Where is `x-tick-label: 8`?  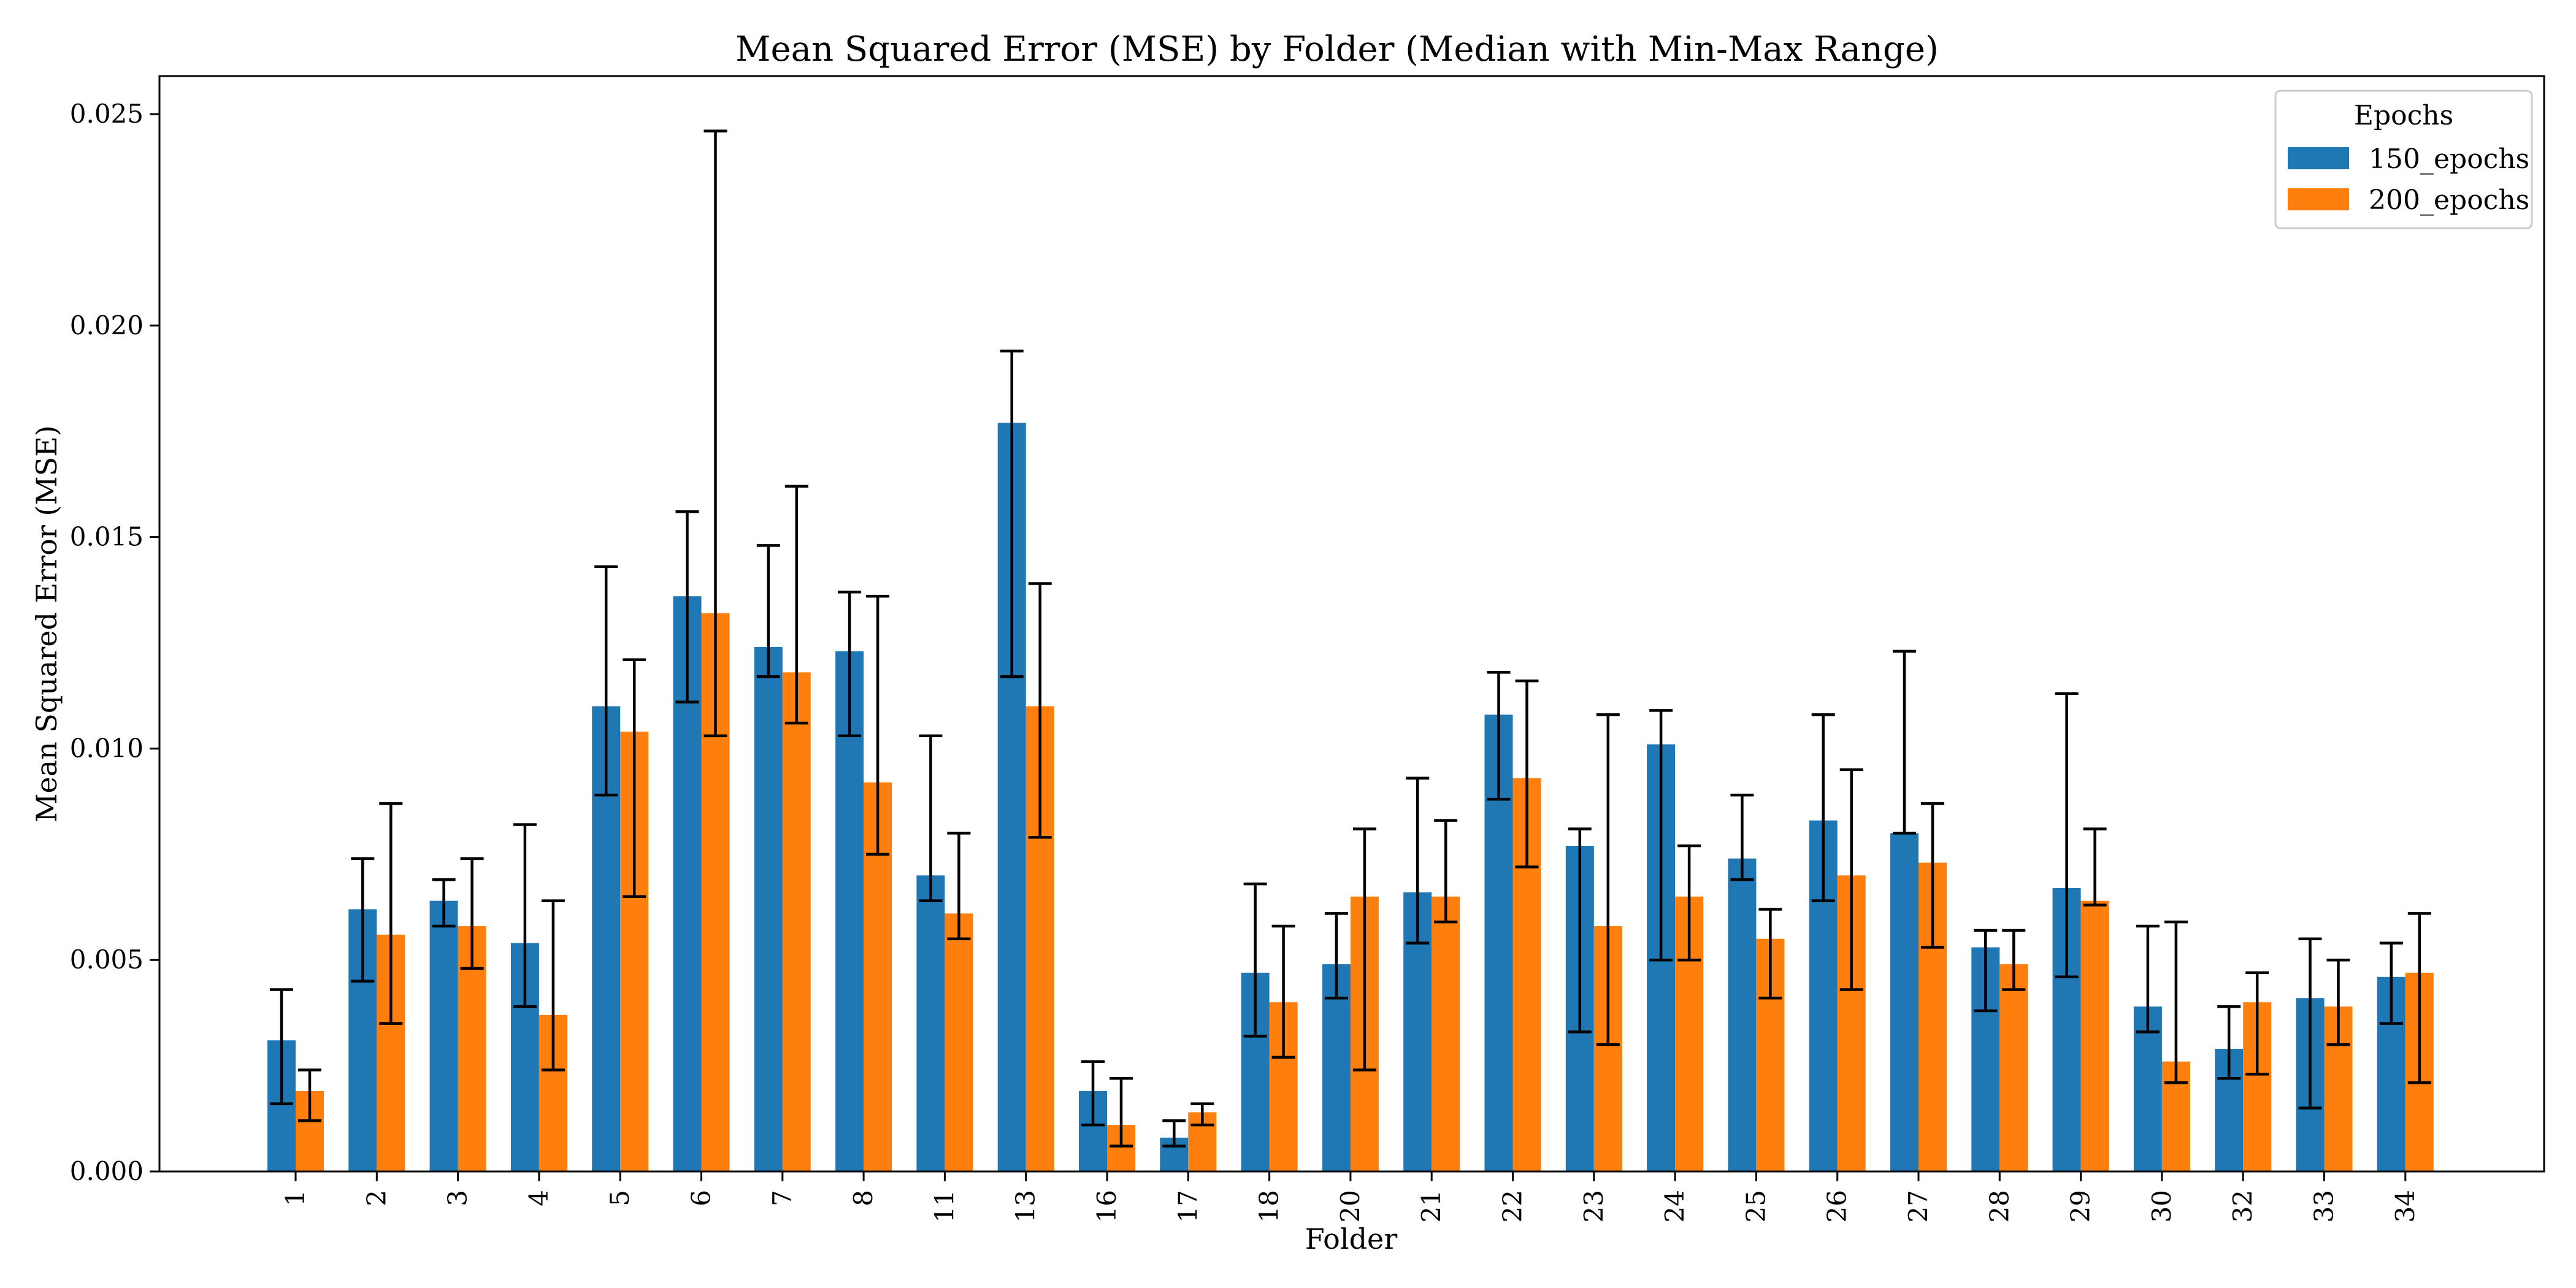
x-tick-label: 8 is located at coordinates (863, 1198).